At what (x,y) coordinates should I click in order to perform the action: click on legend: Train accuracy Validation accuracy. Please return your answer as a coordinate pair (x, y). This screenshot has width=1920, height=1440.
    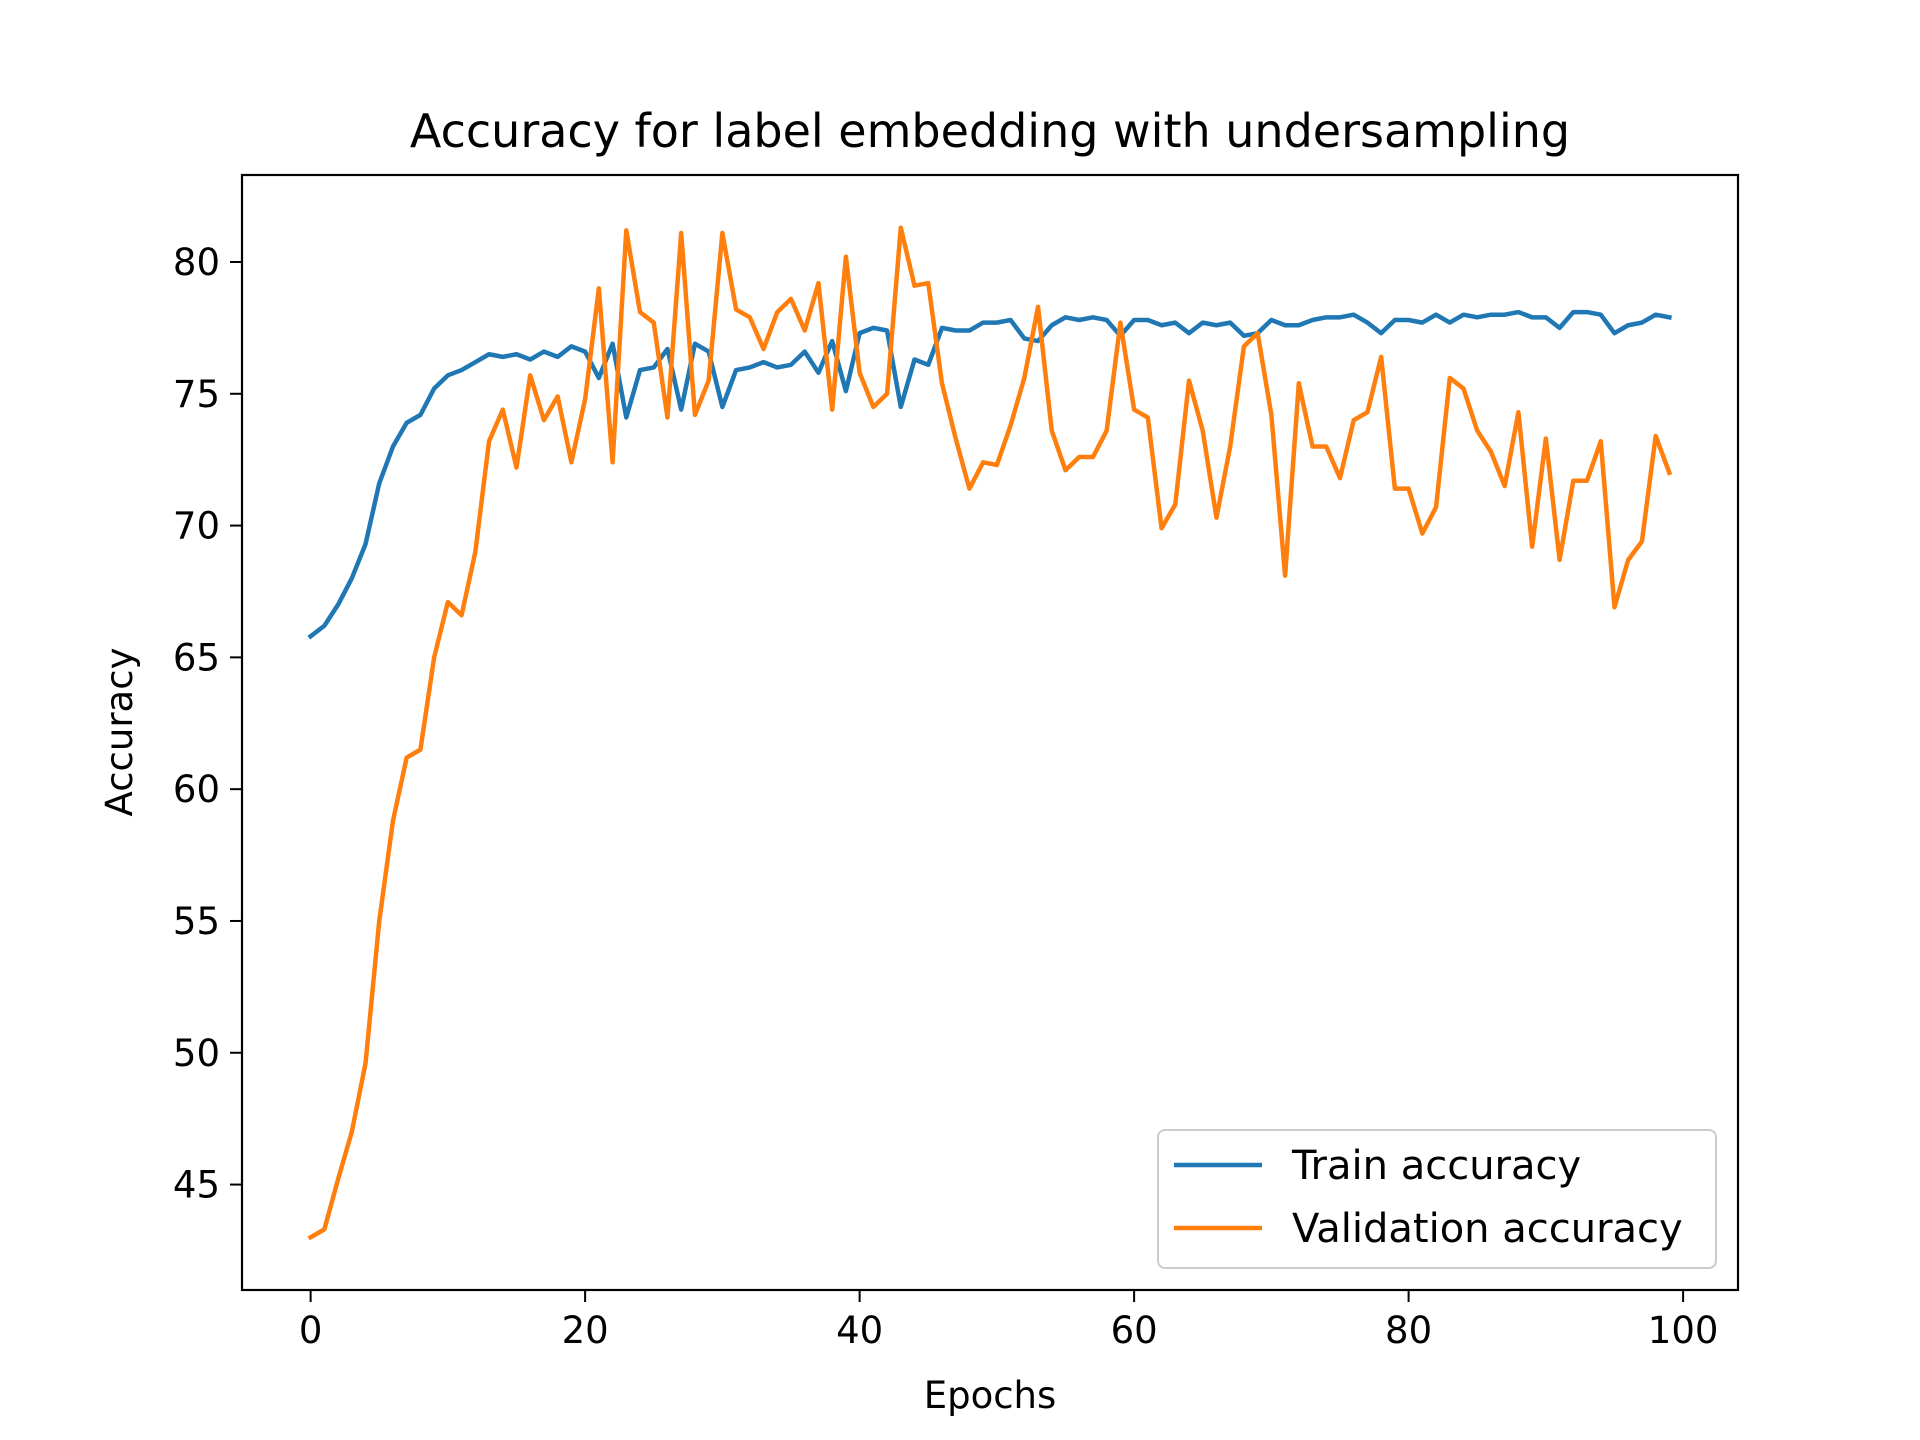
    Looking at the image, I should click on (1437, 1199).